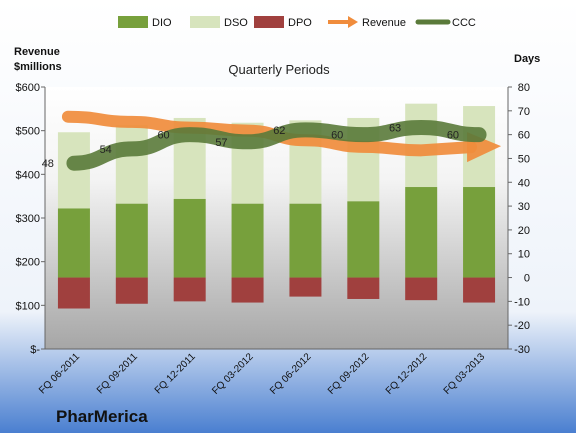 This screenshot has width=576, height=438. Describe the element at coordinates (343, 22) in the screenshot. I see `legend-swatch-revenue` at that location.